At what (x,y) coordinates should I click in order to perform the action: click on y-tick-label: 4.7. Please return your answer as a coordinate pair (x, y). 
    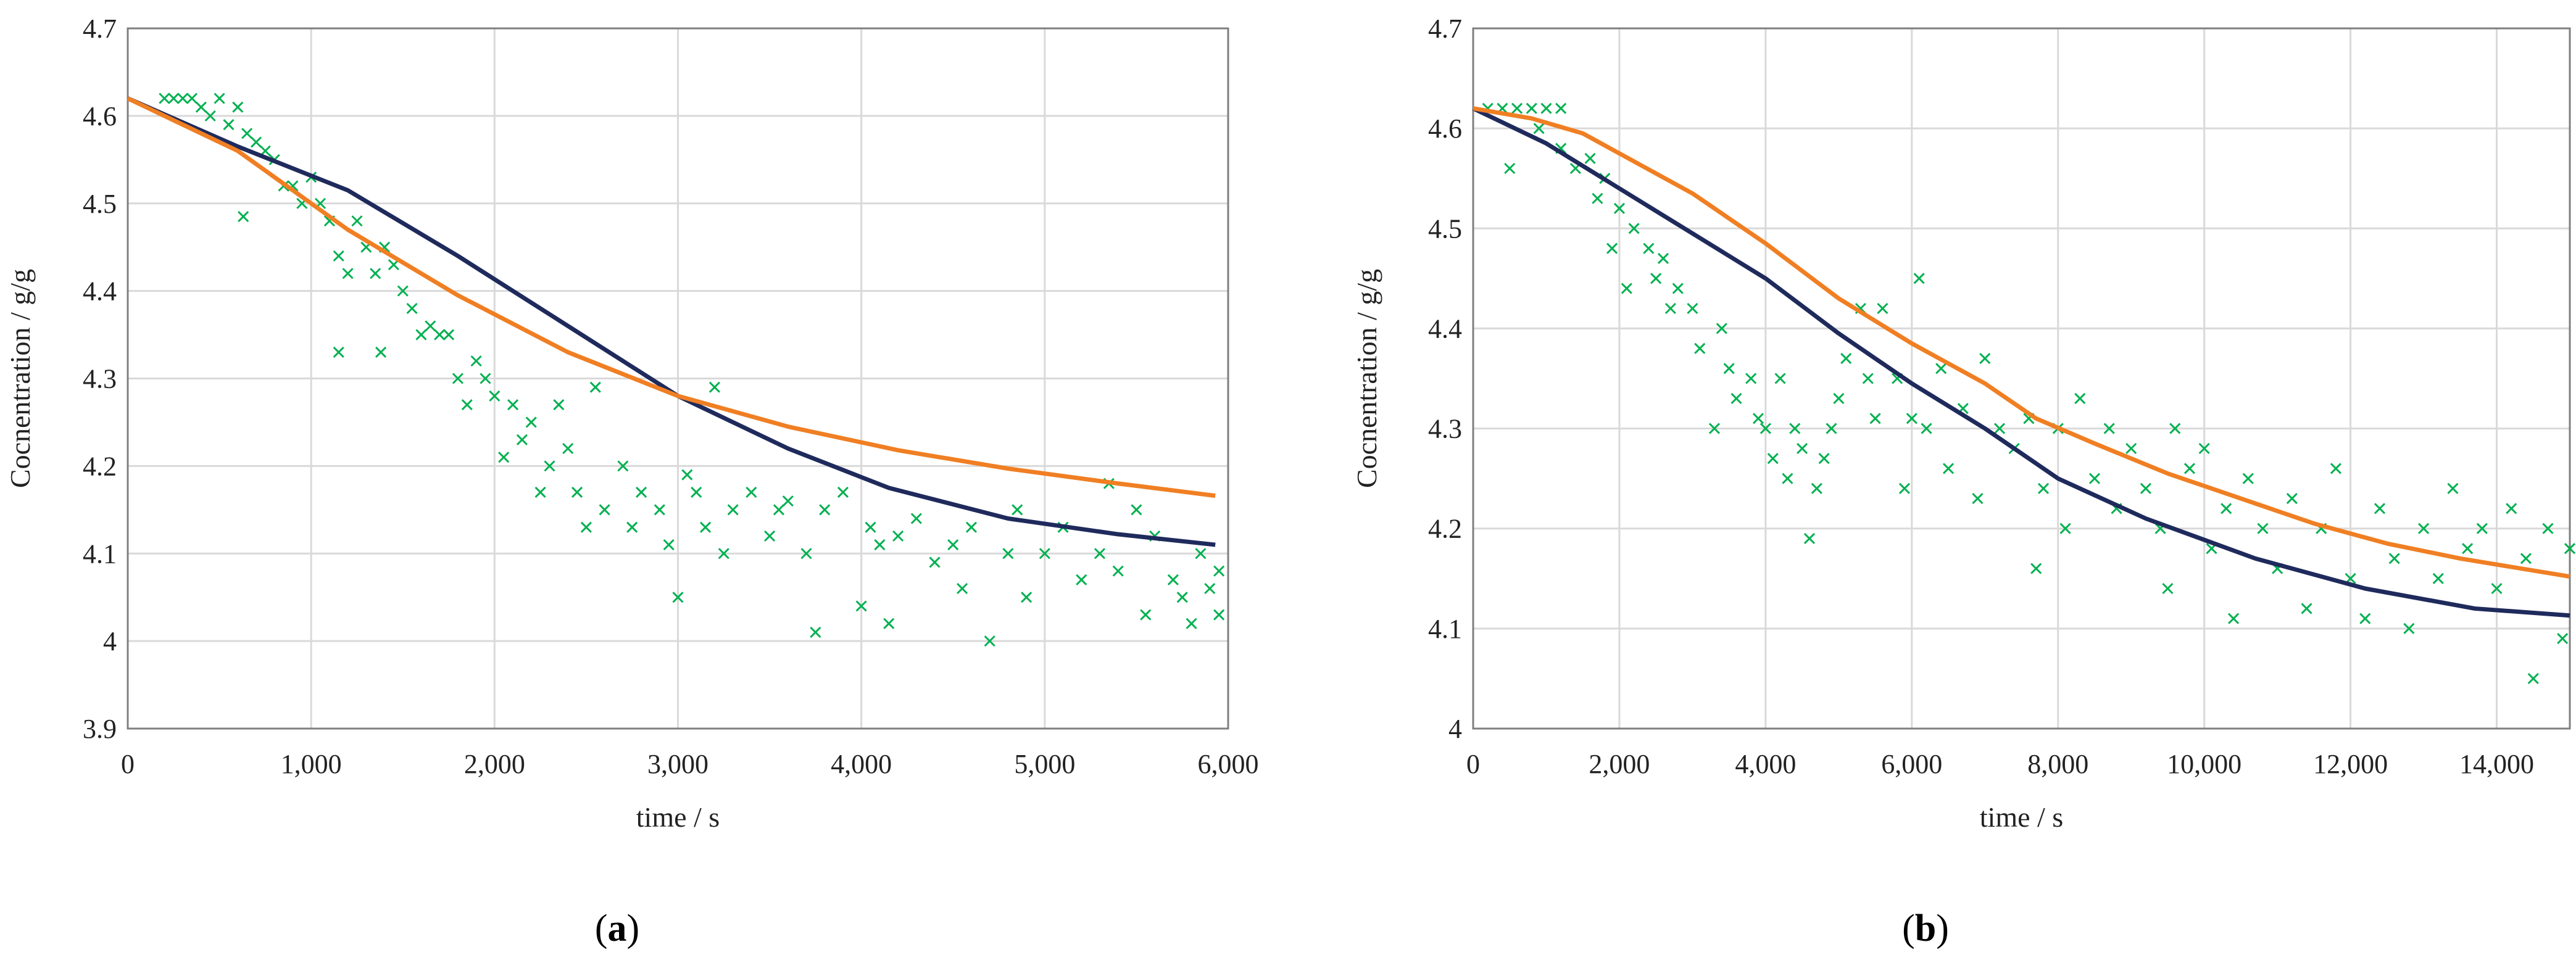
    Looking at the image, I should click on (1445, 29).